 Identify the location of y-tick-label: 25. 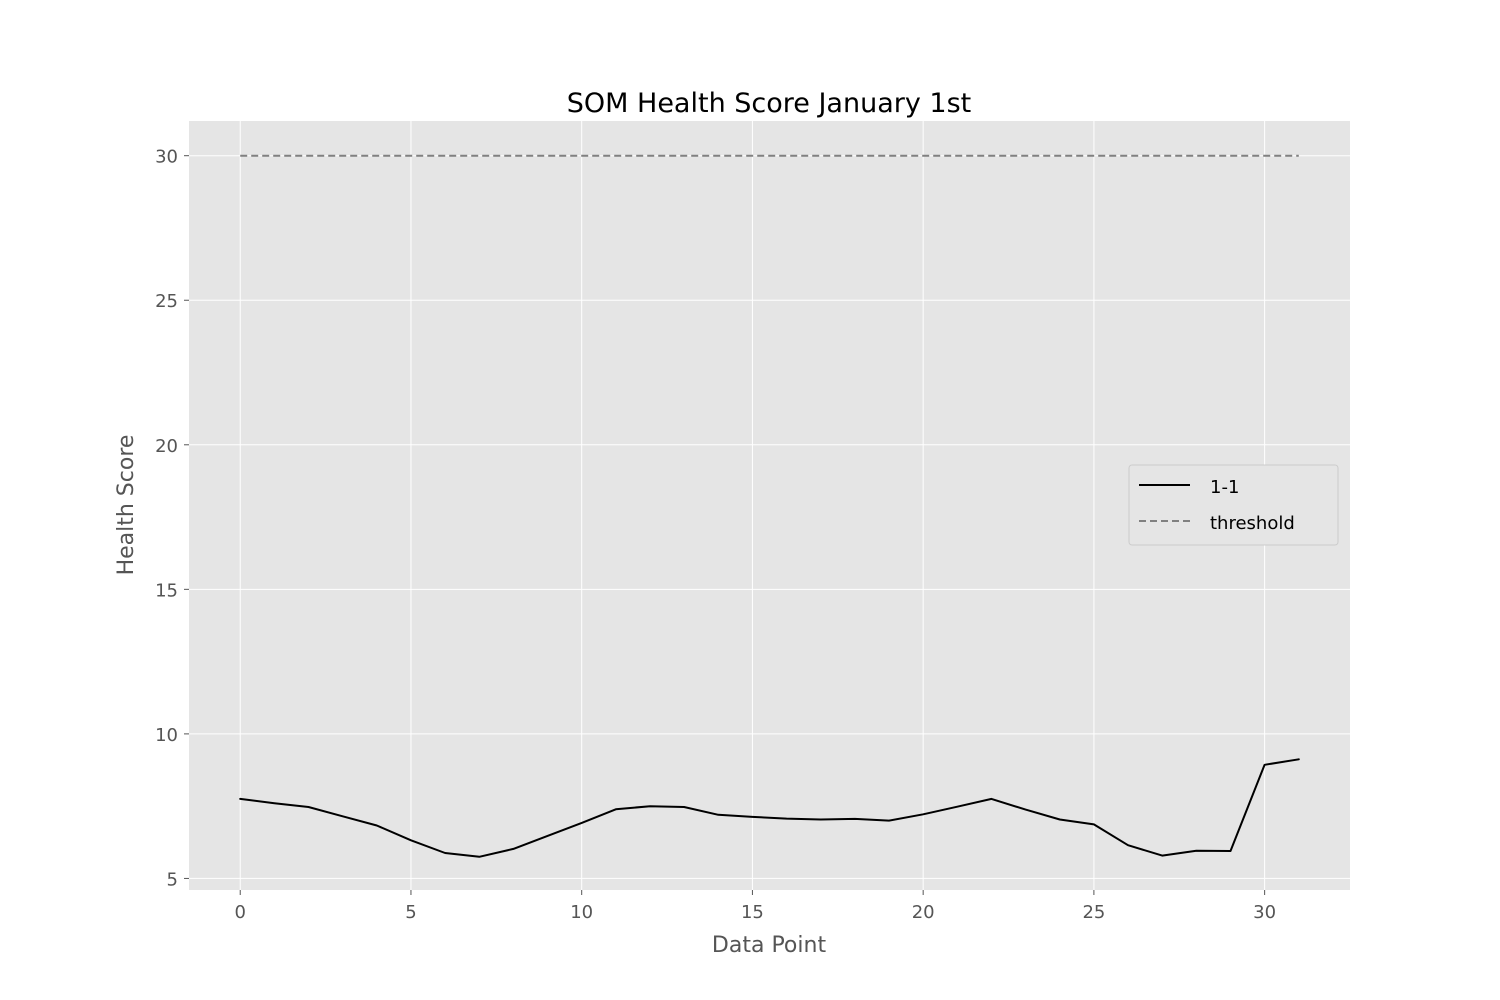
(166, 301).